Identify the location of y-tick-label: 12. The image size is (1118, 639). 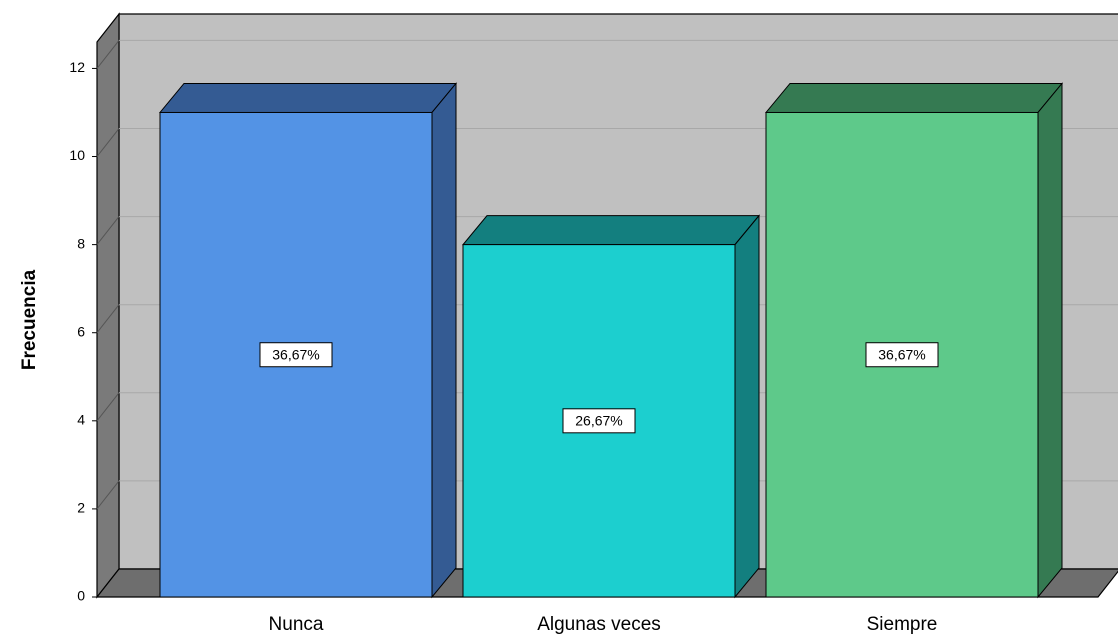
(77, 67).